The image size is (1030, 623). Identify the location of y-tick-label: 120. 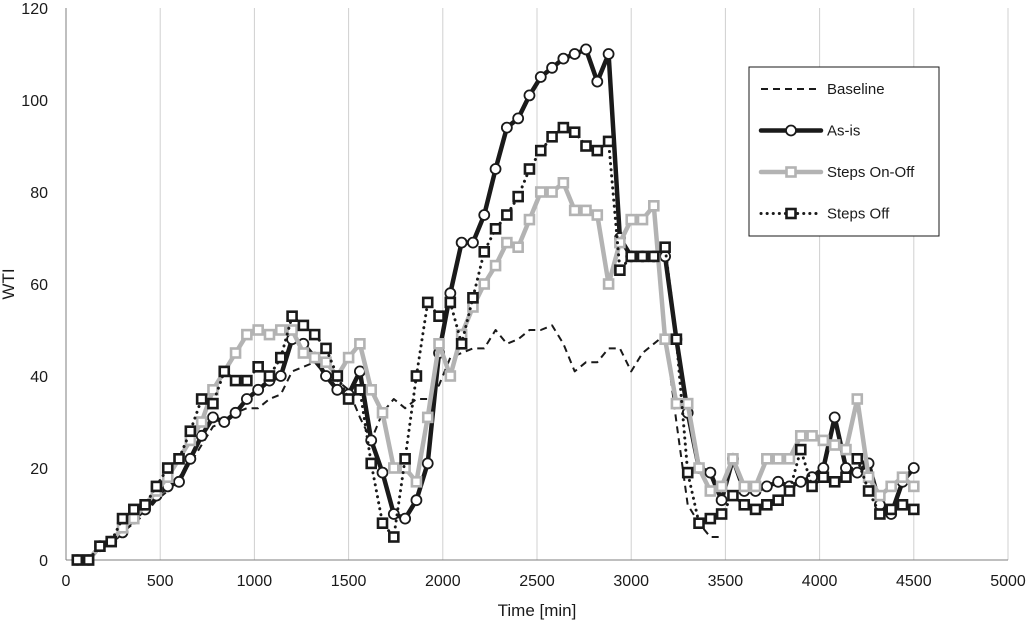
(34, 9).